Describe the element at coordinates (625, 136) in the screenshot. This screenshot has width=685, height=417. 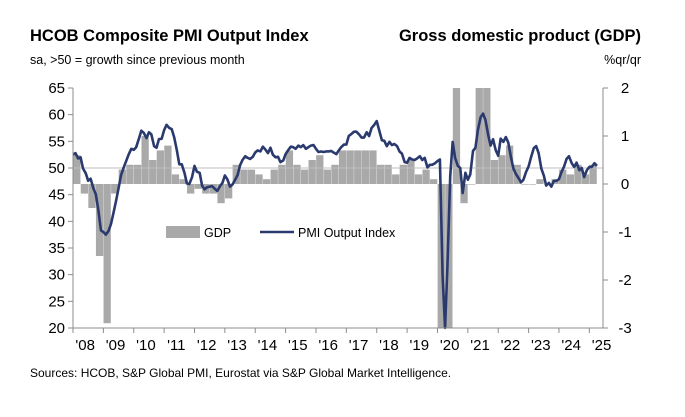
I see `y-right-tick-label: 1` at that location.